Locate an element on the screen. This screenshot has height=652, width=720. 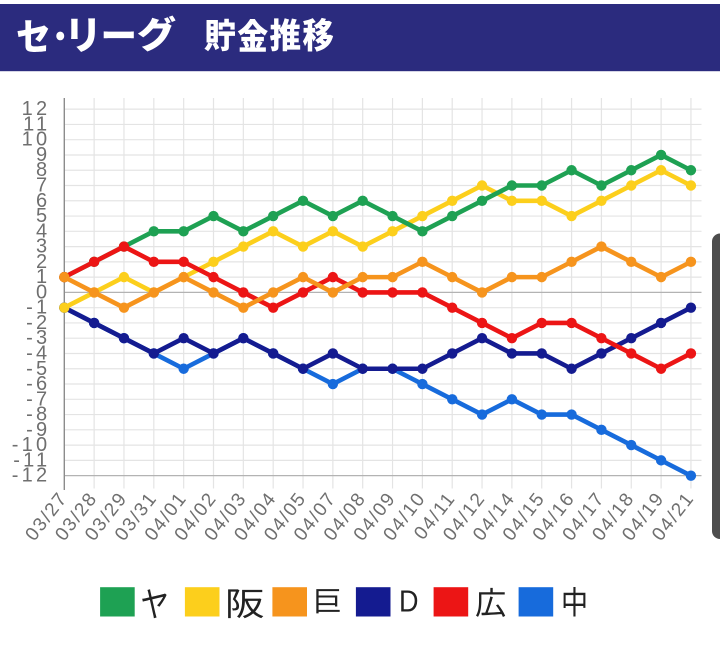
svg-text: -9 is located at coordinates (38, 430).